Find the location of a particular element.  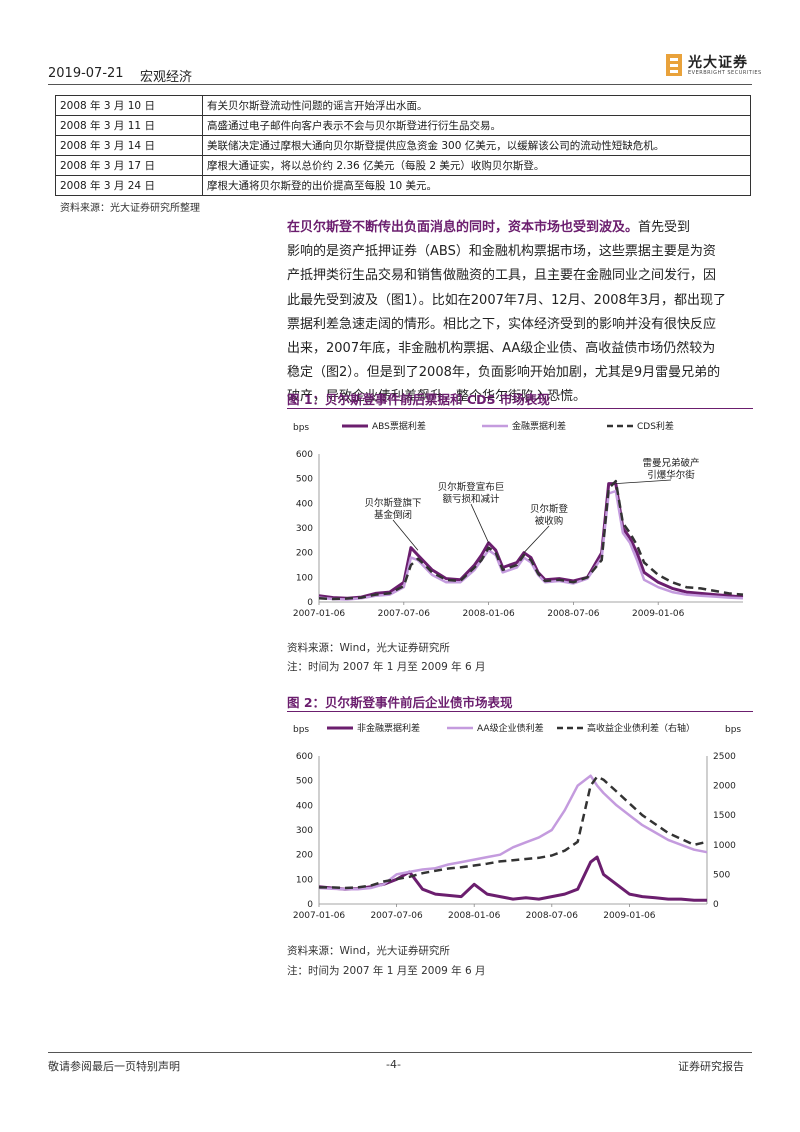

paragraph-text: 影响的是资产抵押证券（ABS）和金融机构票据市场，这些票据主要是为资 is located at coordinates (501, 252).